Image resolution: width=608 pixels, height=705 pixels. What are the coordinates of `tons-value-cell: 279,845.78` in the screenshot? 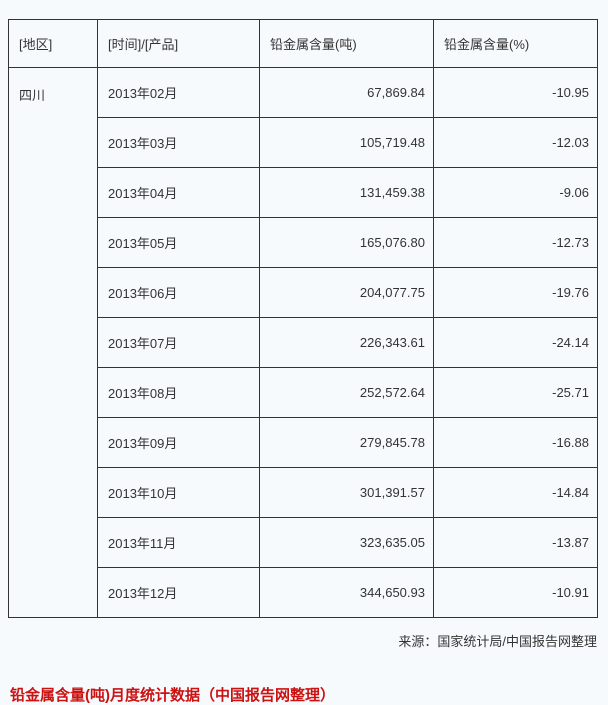 It's located at (346, 442).